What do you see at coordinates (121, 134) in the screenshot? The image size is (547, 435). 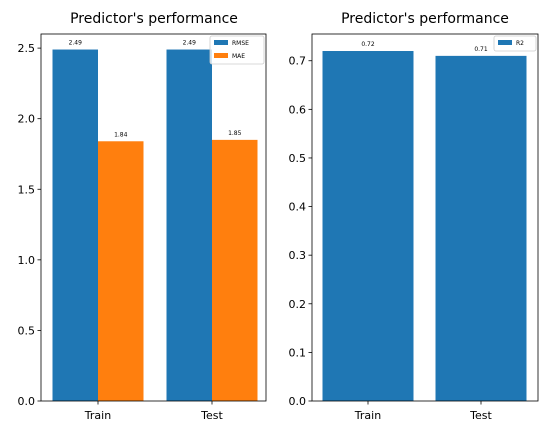 I see `data-label: 1.84` at bounding box center [121, 134].